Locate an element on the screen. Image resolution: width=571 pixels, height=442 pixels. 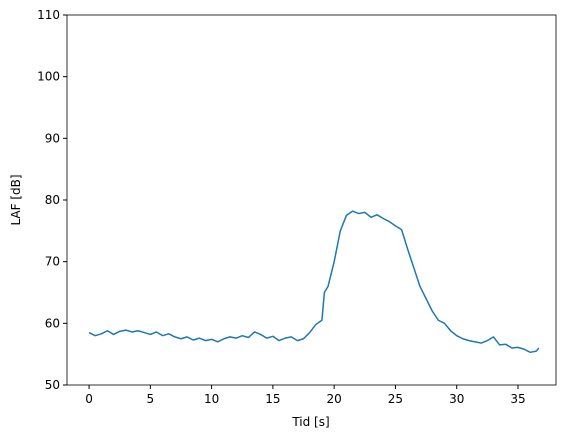
x-tick-label: 25 is located at coordinates (395, 399).